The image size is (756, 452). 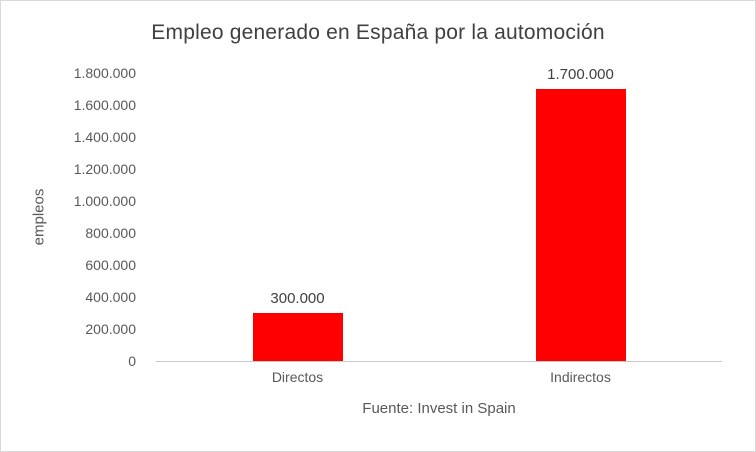 What do you see at coordinates (110, 265) in the screenshot?
I see `y-tick-label: 600.000` at bounding box center [110, 265].